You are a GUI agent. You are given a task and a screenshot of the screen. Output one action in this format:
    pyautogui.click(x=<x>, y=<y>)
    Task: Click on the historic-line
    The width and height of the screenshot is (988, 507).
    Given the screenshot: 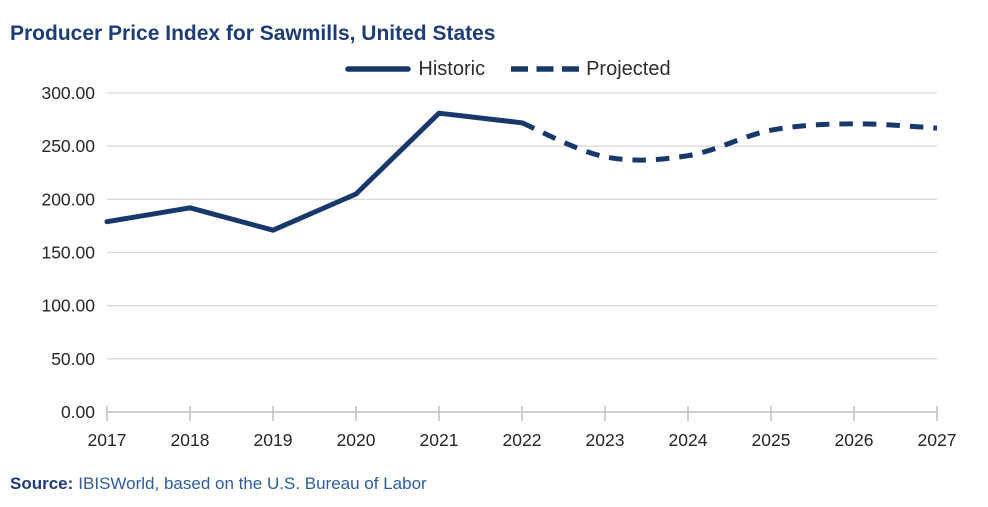 What is the action you would take?
    pyautogui.click(x=314, y=171)
    